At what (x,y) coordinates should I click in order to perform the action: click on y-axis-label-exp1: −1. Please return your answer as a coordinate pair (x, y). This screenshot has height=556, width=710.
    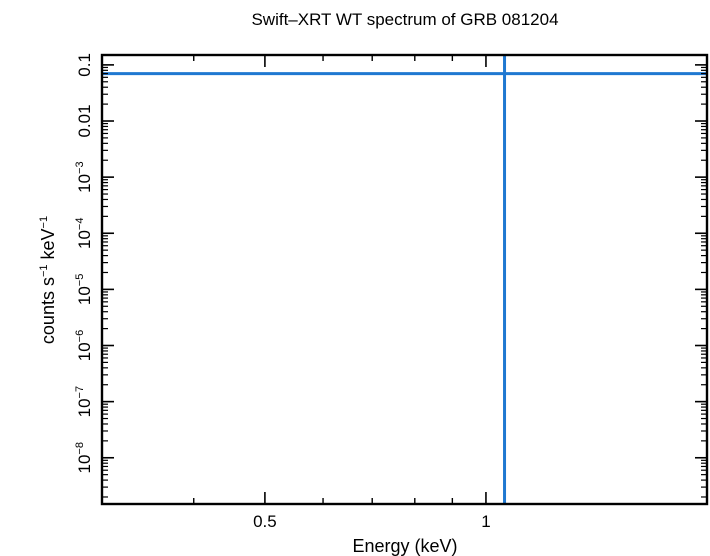
    Looking at the image, I should click on (44, 270).